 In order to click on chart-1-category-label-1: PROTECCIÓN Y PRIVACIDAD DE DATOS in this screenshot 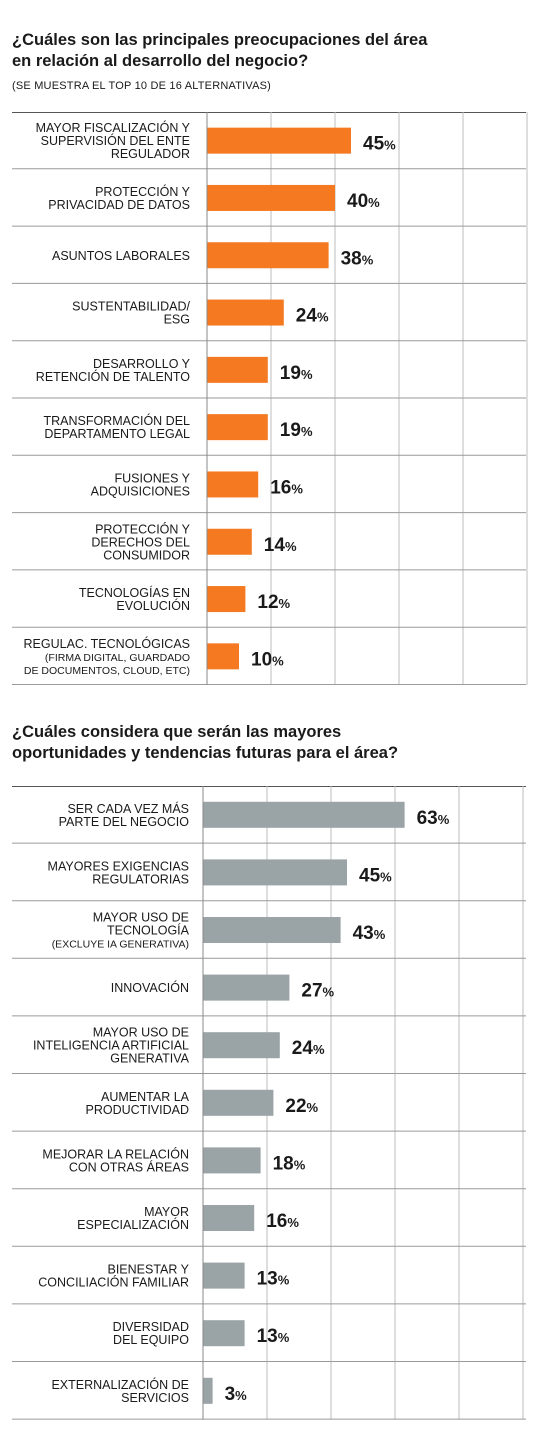, I will do `click(119, 198)`.